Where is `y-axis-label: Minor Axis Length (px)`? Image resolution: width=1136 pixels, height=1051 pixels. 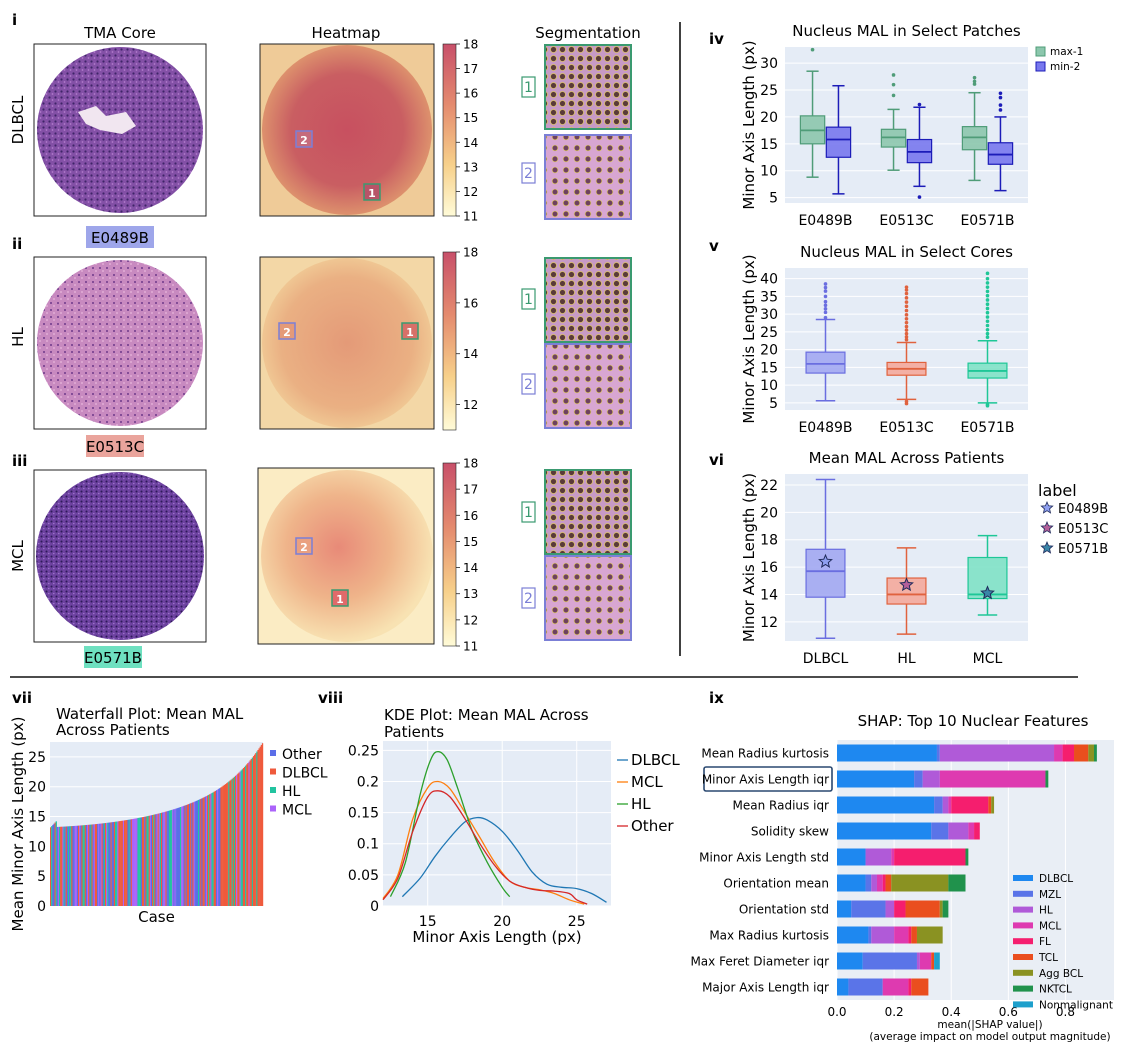 y-axis-label: Minor Axis Length (px) is located at coordinates (749, 557).